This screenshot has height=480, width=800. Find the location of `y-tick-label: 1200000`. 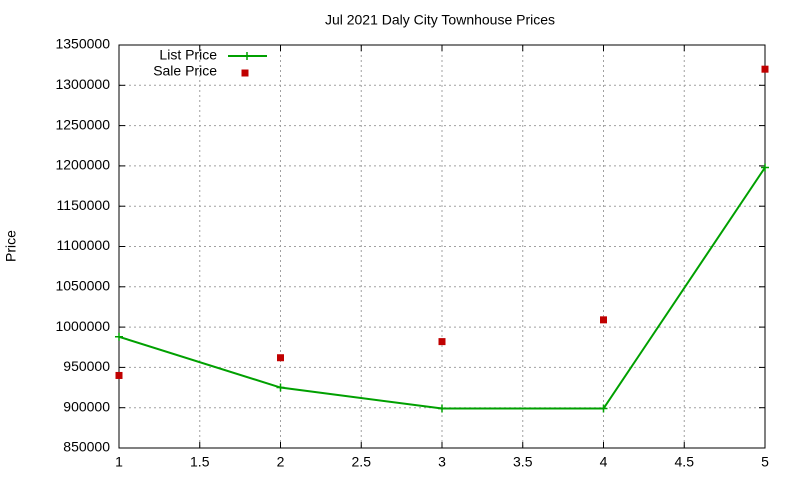

y-tick-label: 1200000 is located at coordinates (82, 165).